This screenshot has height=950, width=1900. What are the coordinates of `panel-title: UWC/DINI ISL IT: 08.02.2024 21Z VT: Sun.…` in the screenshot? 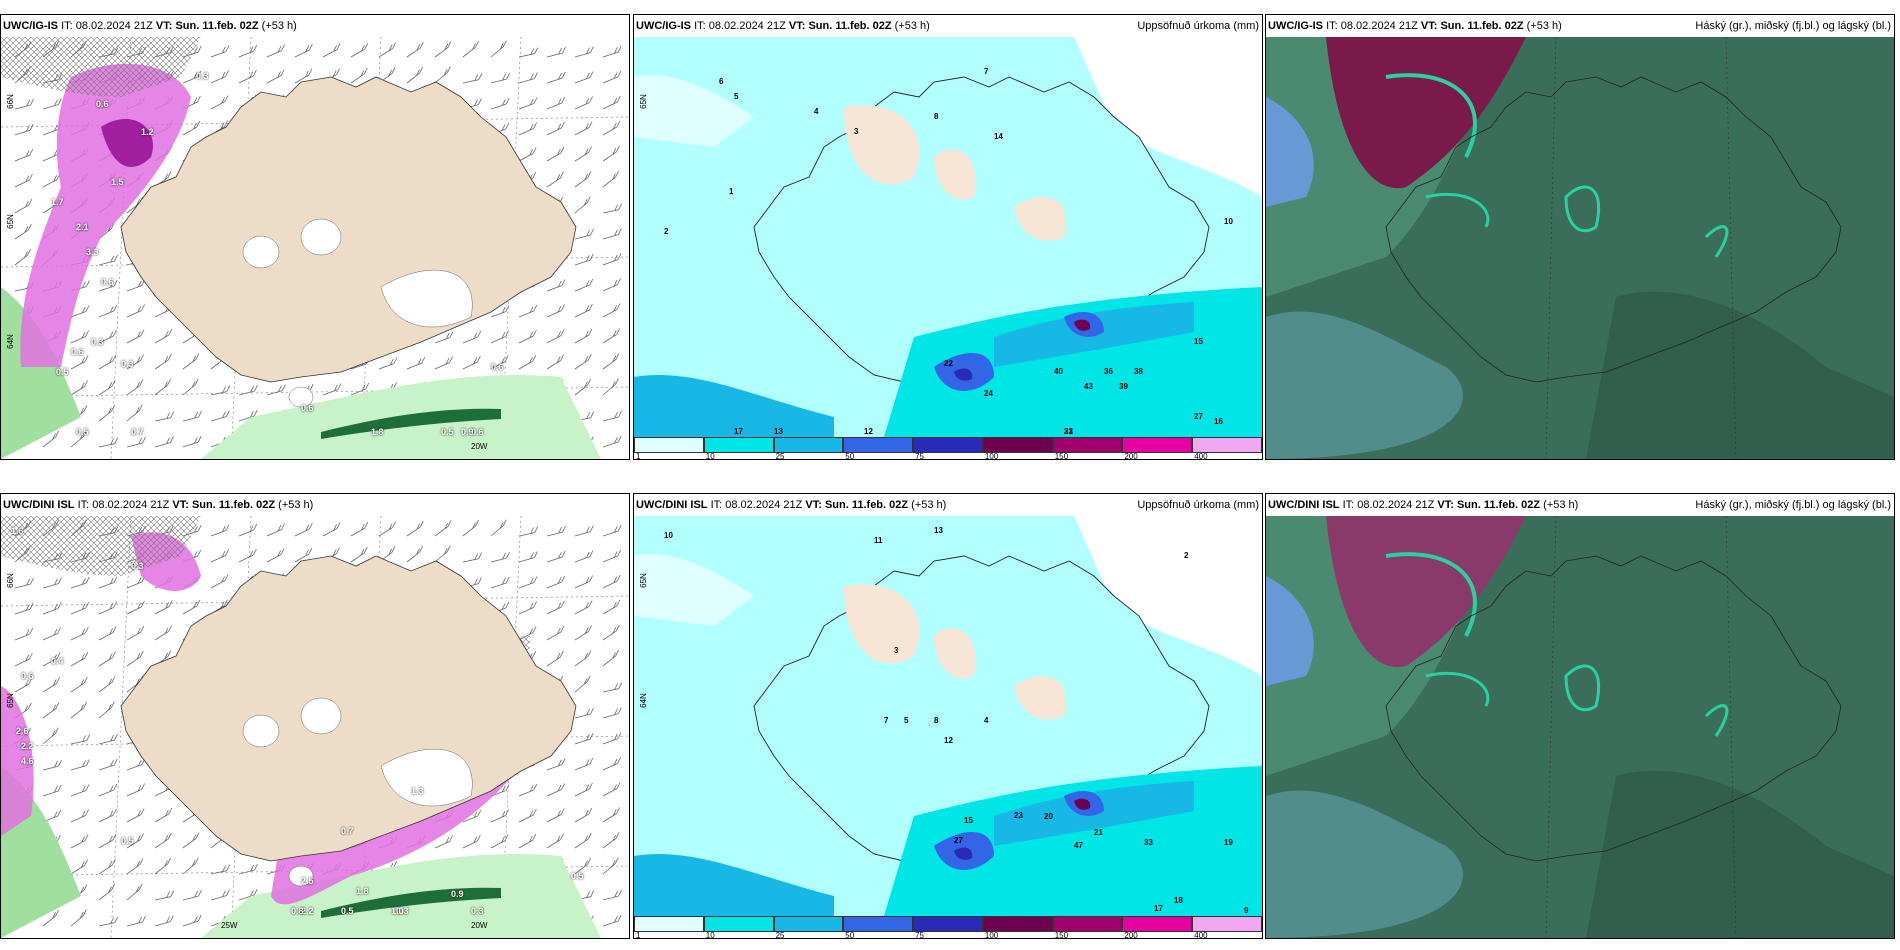 It's located at (1423, 505).